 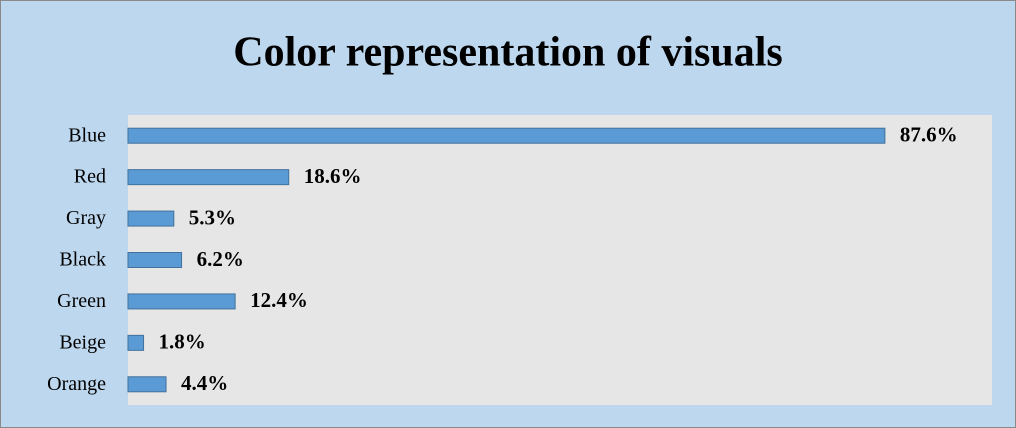 I want to click on data-label: 5.3%, so click(x=212, y=217).